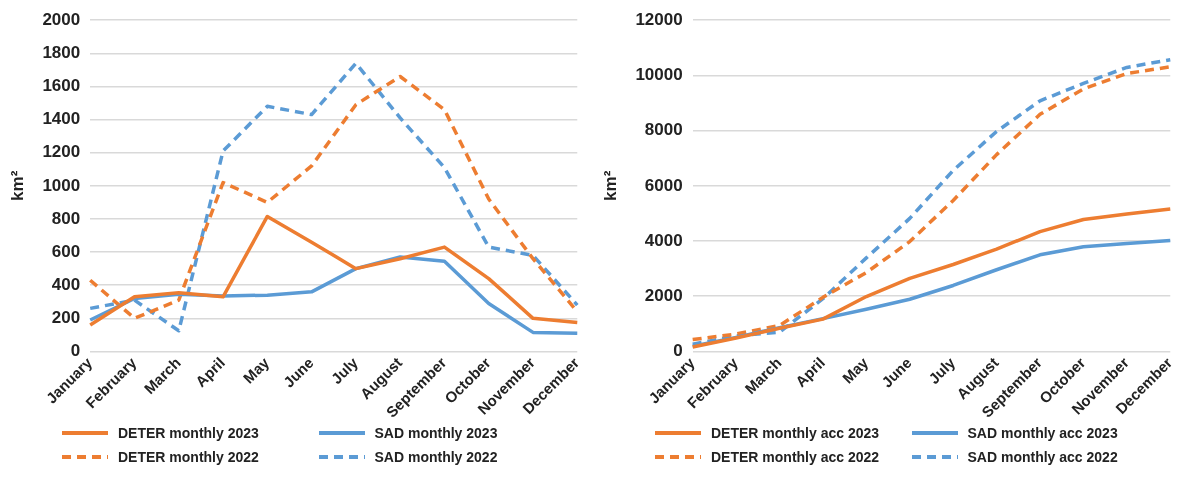 The height and width of the screenshot is (486, 1186). I want to click on legend-label: DETER monthly acc 2023, so click(795, 433).